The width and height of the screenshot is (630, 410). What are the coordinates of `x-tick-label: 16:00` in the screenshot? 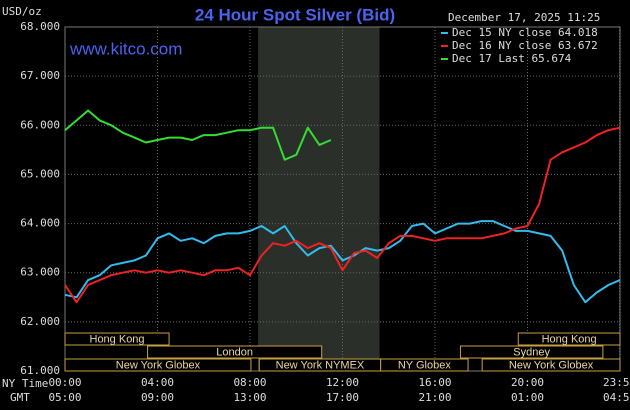 It's located at (434, 382).